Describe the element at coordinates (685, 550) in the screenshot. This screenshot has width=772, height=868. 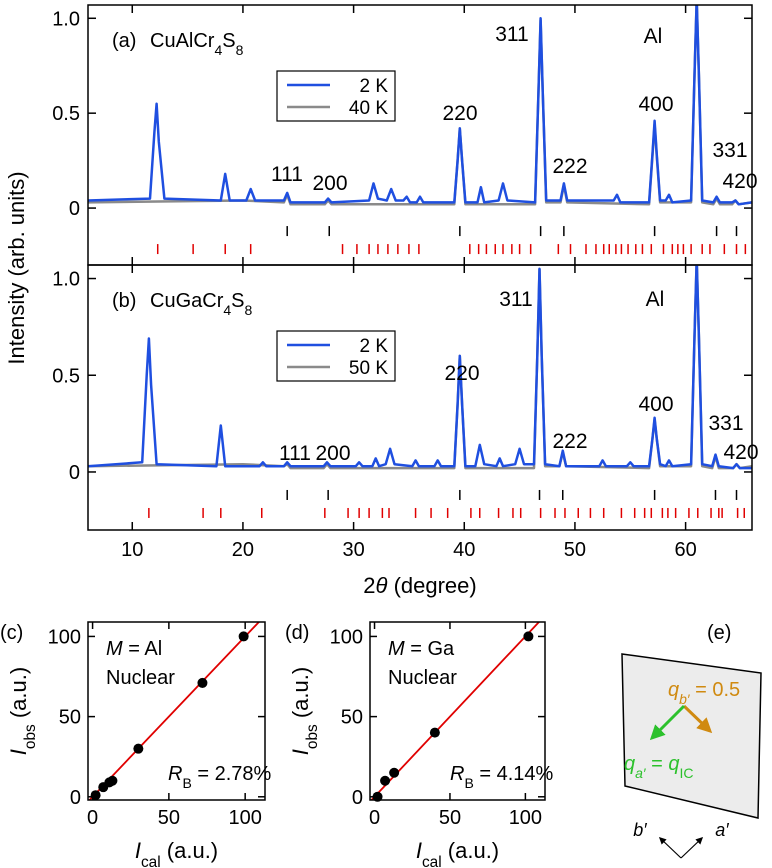
I see `x-tick-label: 60` at that location.